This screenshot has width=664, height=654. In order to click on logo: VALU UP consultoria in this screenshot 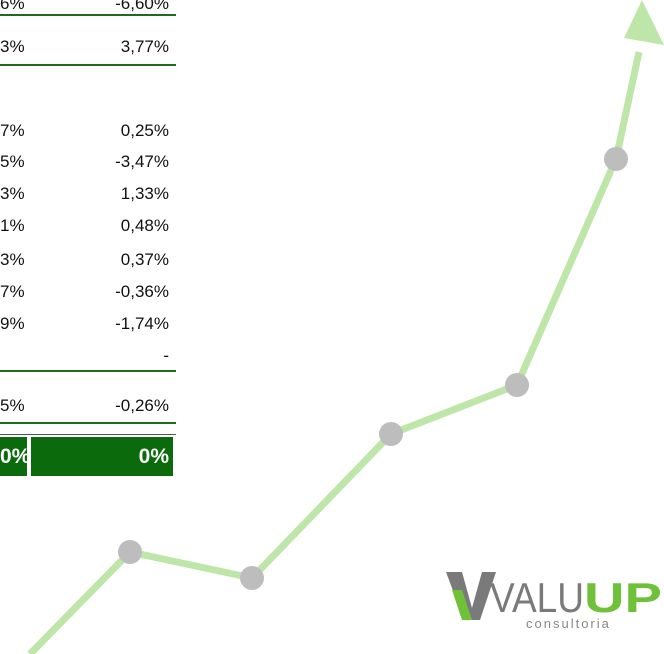, I will do `click(554, 601)`.